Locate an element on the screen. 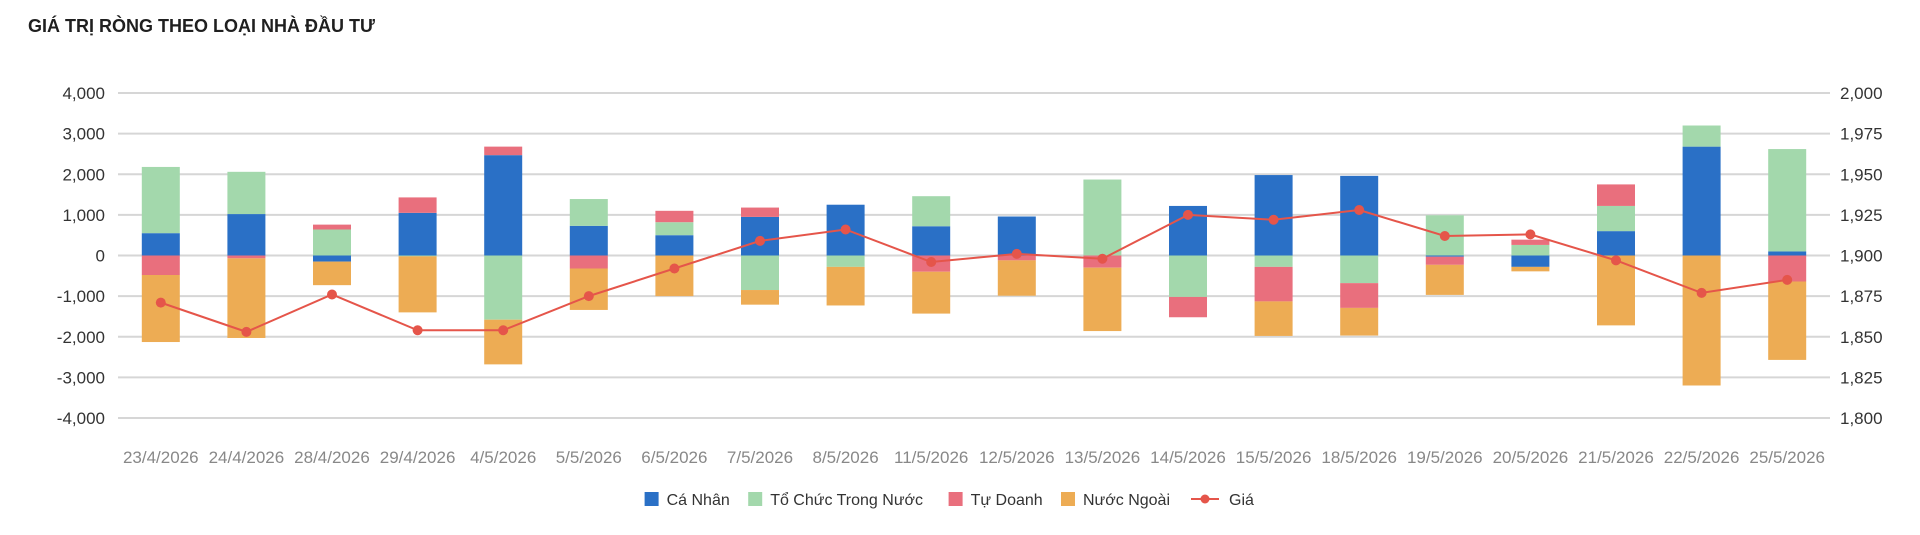 This screenshot has height=535, width=1920. y-left-tick-label: 0 is located at coordinates (100, 256).